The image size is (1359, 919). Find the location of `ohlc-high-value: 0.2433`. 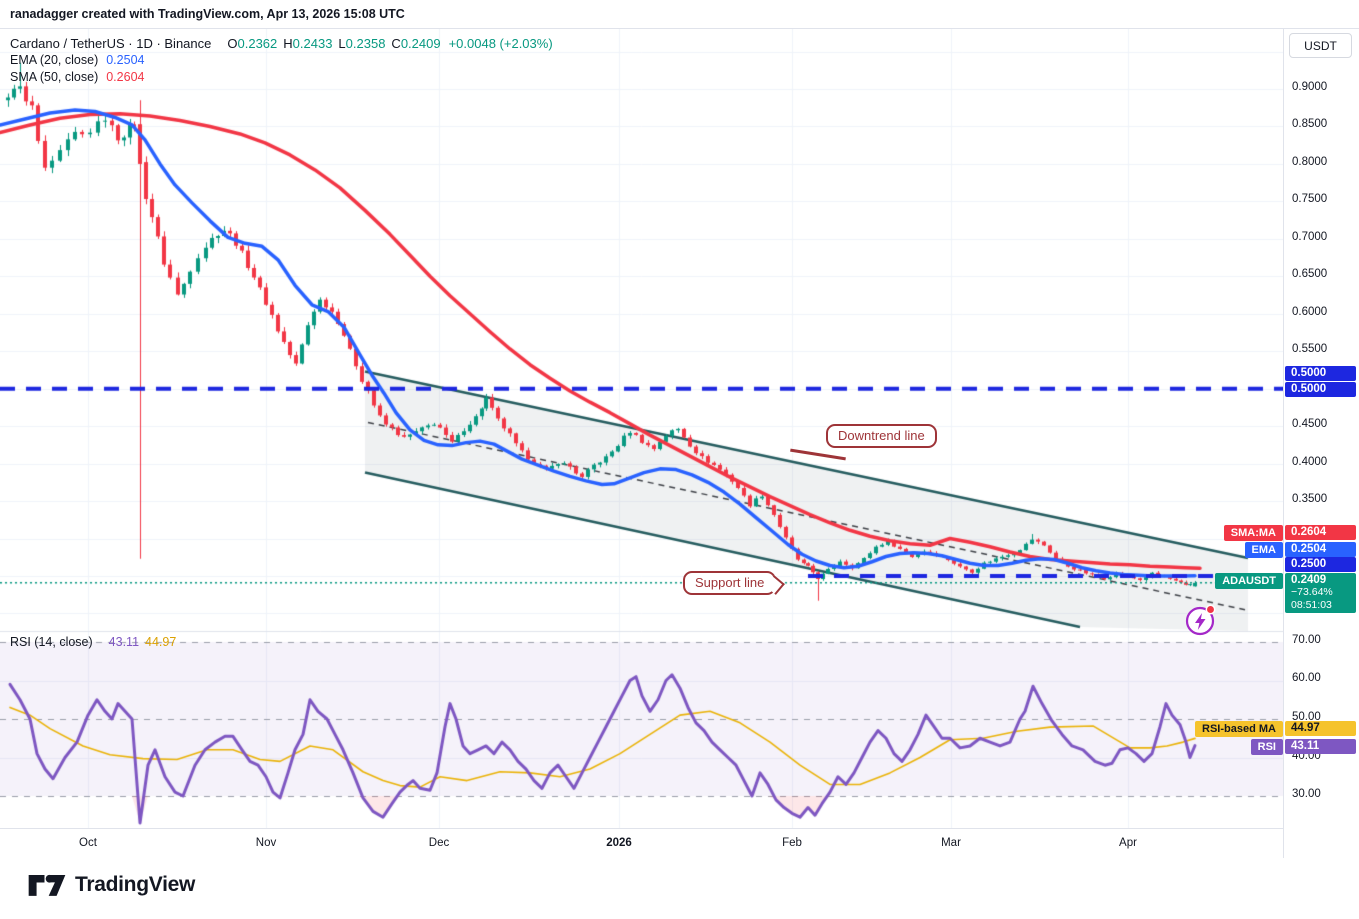

ohlc-high-value: 0.2433 is located at coordinates (312, 43).